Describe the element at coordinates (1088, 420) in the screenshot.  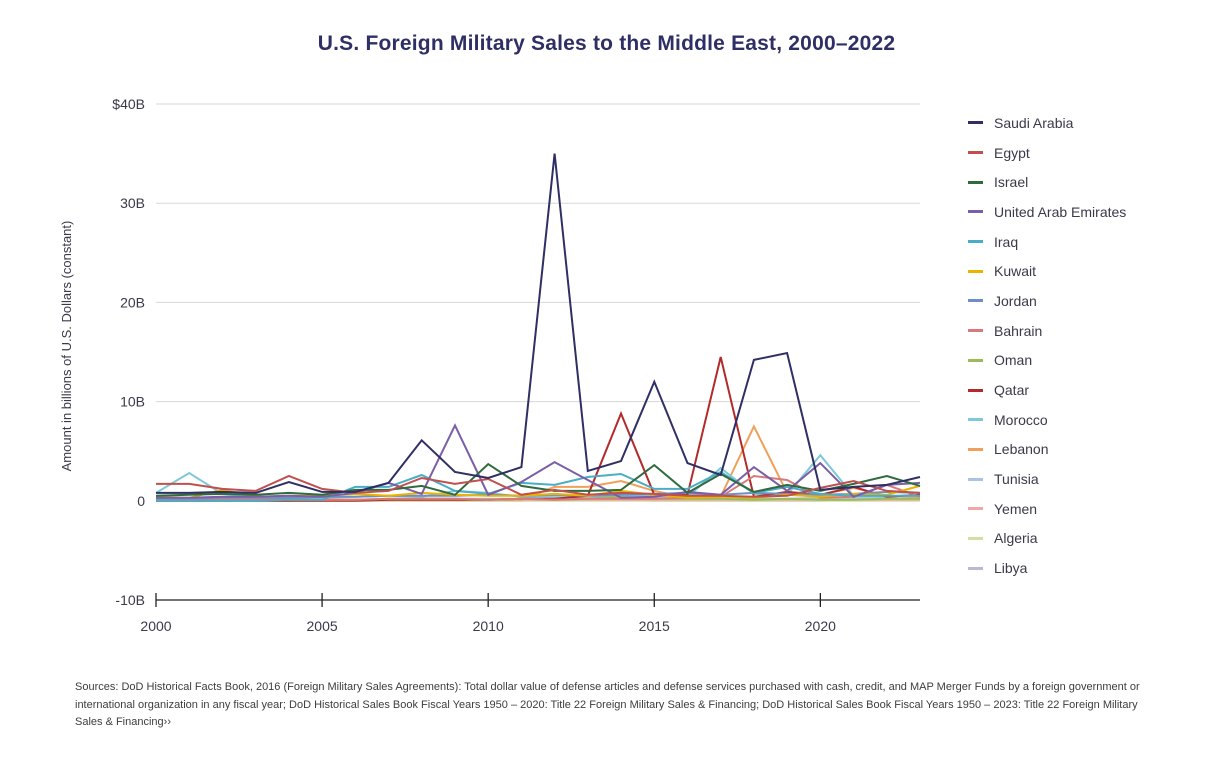
I see `legend-item: Morocco` at that location.